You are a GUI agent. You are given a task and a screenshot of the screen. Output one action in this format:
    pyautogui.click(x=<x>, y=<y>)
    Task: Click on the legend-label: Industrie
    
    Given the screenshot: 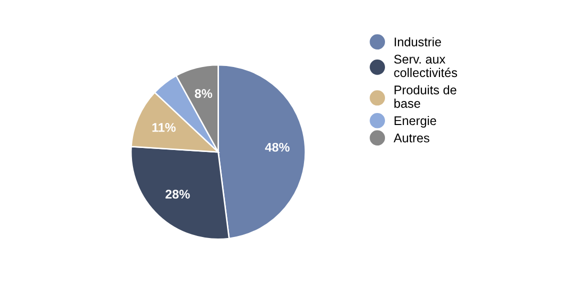 What is the action you would take?
    pyautogui.click(x=417, y=41)
    